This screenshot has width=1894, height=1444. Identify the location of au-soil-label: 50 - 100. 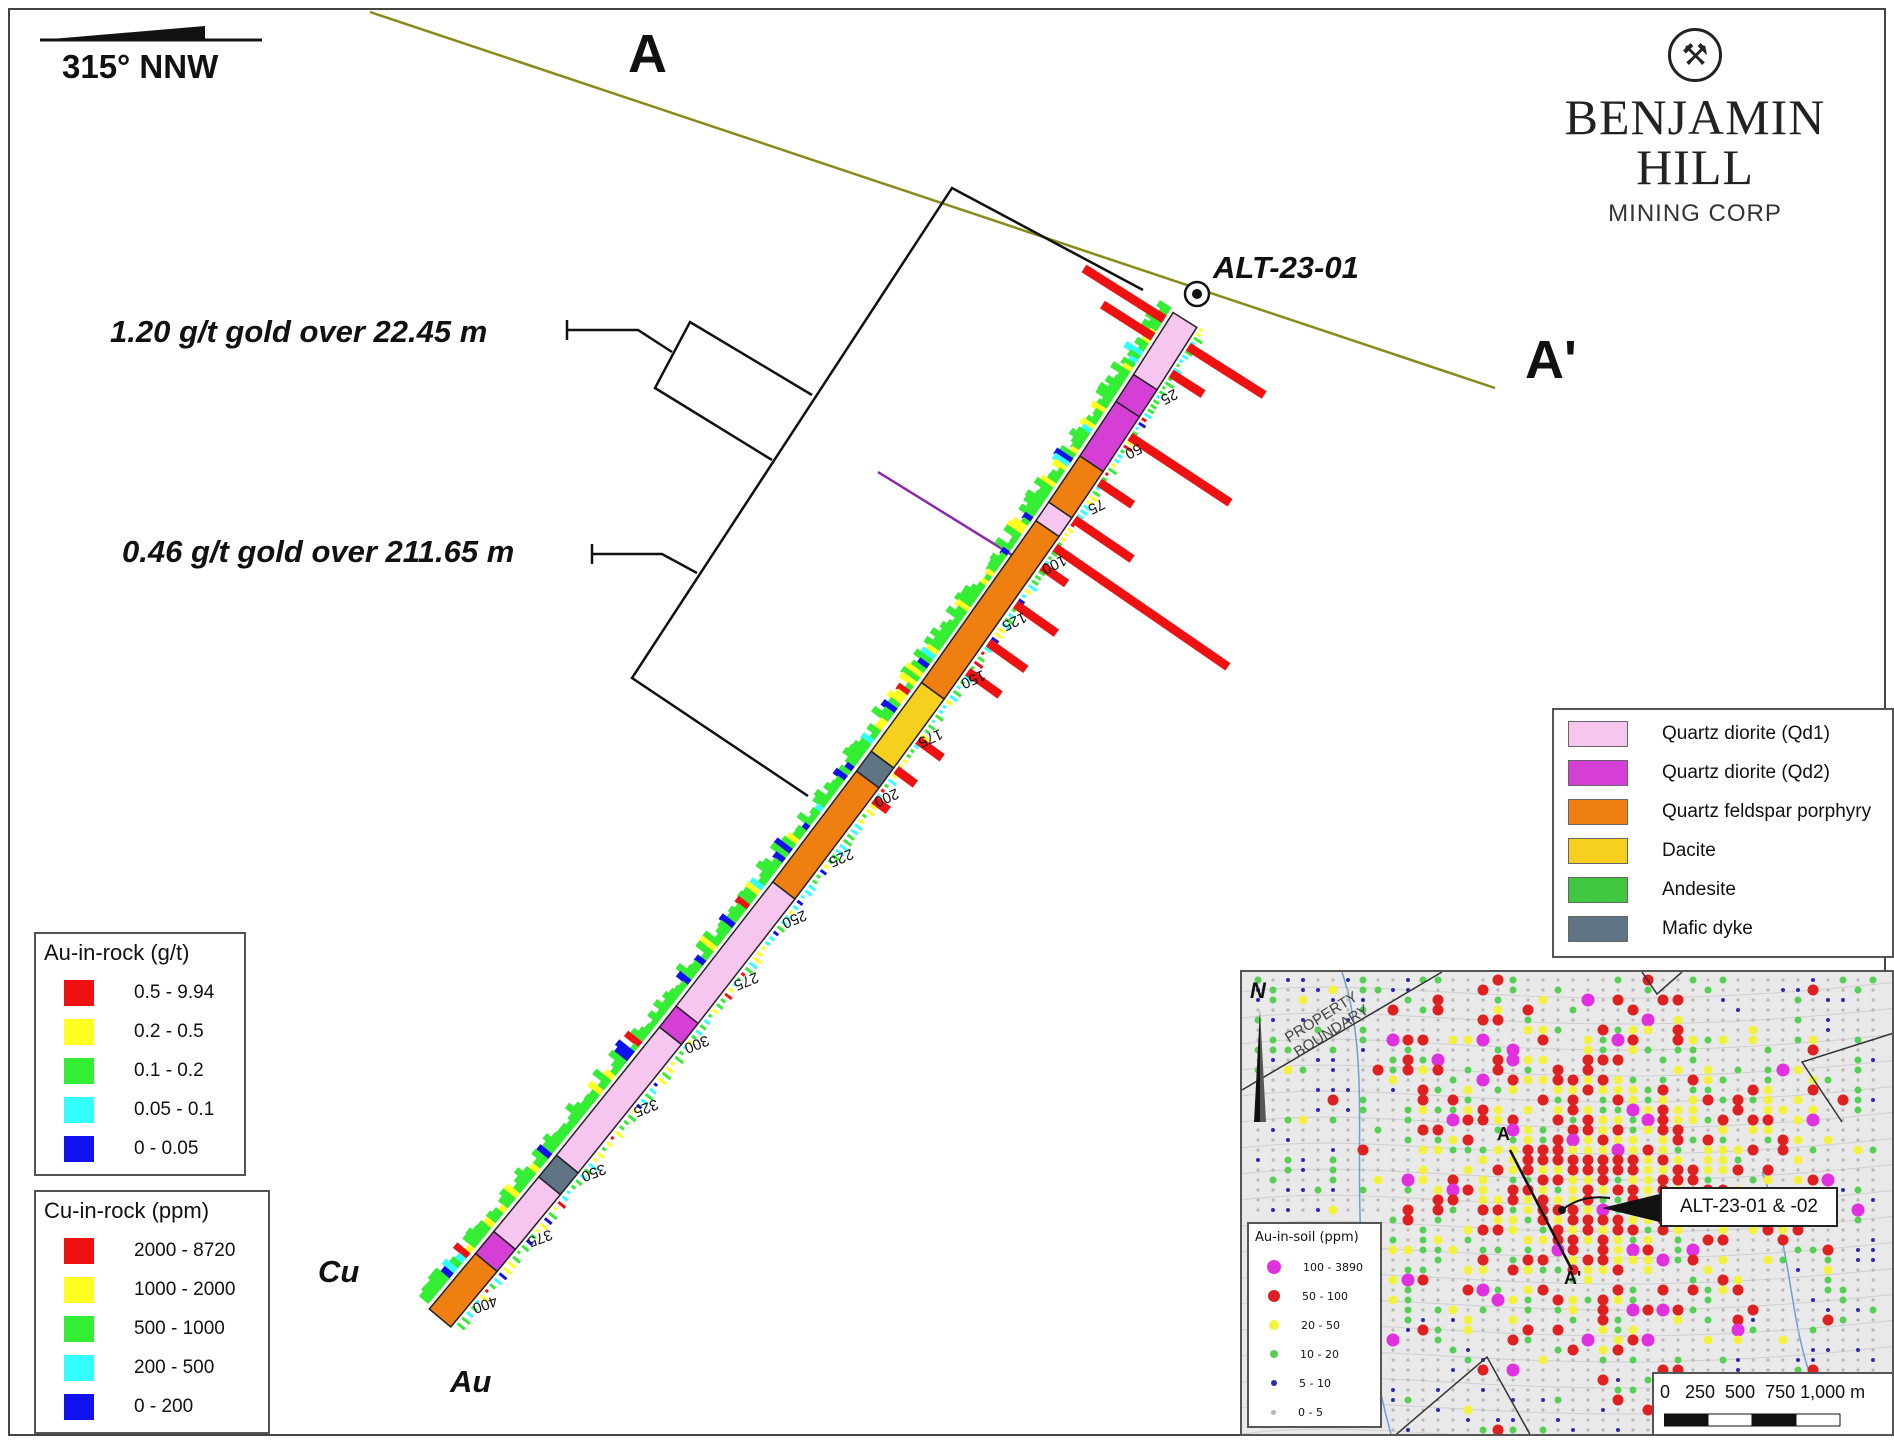
(1325, 1296).